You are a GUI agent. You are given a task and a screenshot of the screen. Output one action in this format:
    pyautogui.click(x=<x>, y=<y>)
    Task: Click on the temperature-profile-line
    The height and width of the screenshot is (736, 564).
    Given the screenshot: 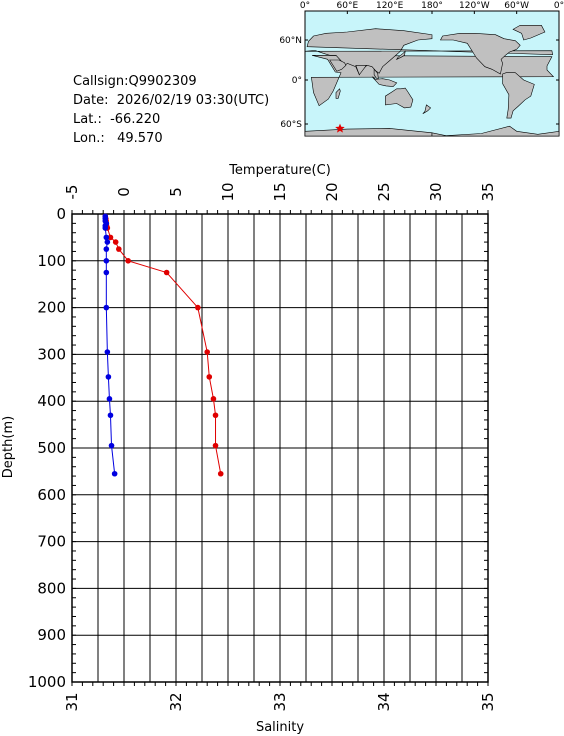 What is the action you would take?
    pyautogui.click(x=163, y=345)
    